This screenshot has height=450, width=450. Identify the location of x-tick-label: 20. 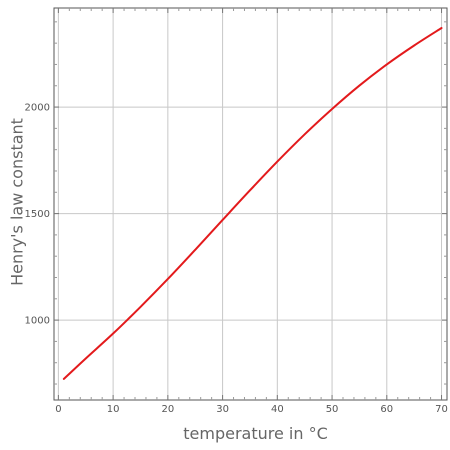
(167, 409).